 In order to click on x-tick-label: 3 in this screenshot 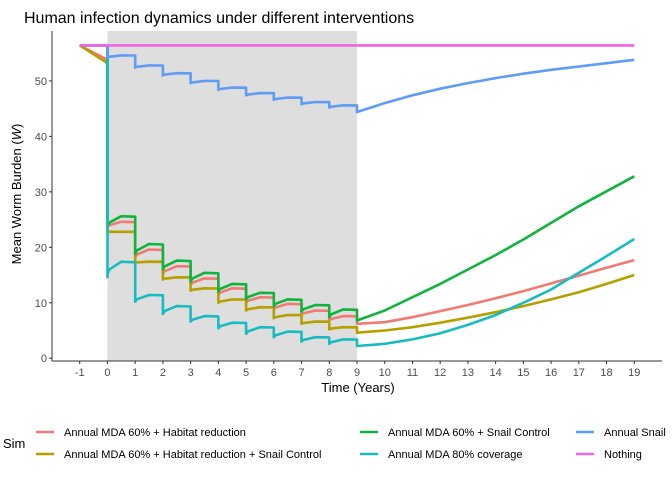, I will do `click(191, 373)`.